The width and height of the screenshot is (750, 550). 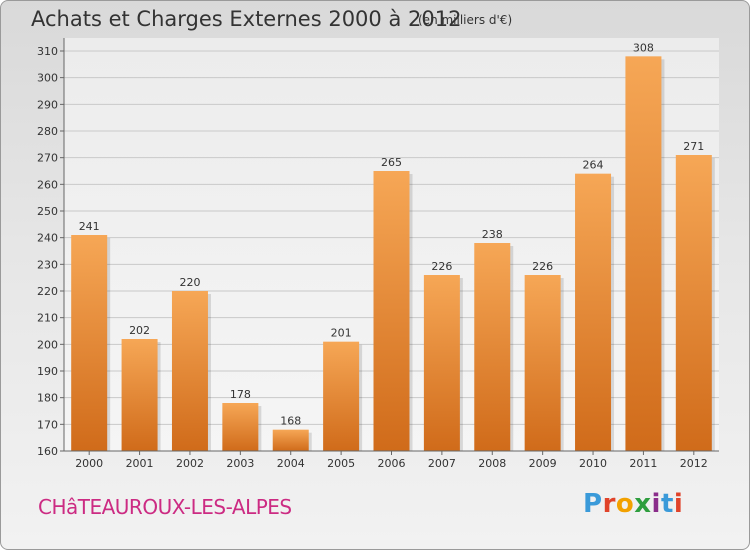 What do you see at coordinates (667, 504) in the screenshot?
I see `logo-letter: t` at bounding box center [667, 504].